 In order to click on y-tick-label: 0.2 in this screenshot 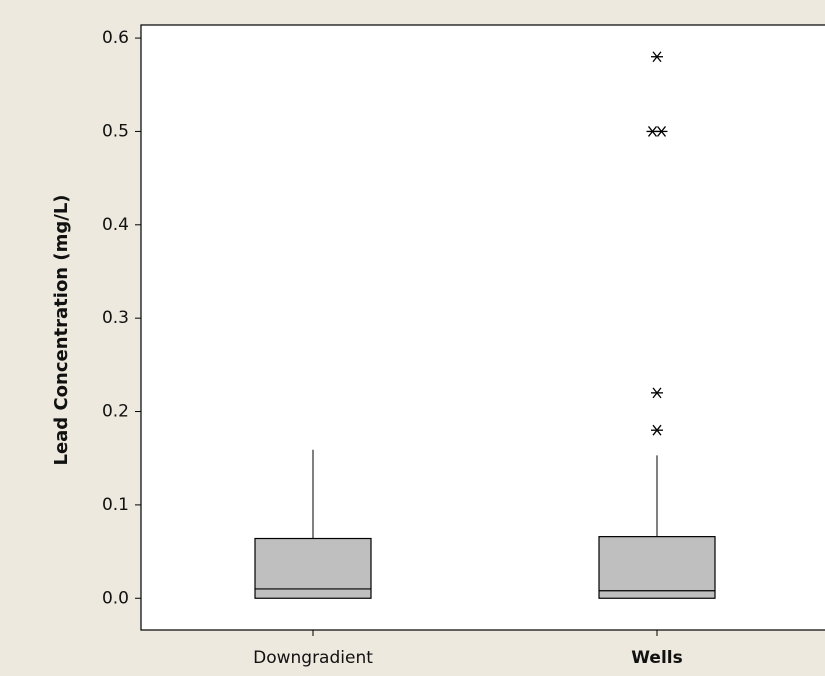, I will do `click(115, 412)`.